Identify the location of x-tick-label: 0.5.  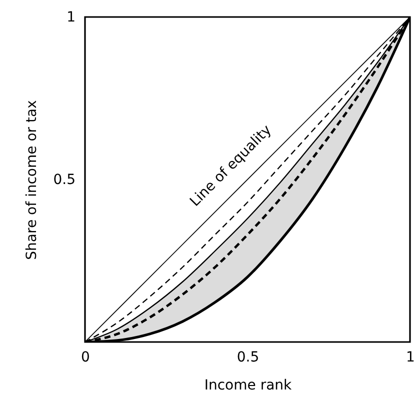
(248, 358).